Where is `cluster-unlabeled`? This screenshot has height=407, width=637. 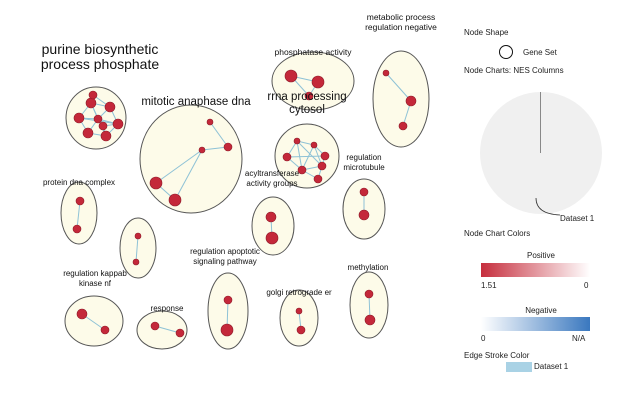 cluster-unlabeled is located at coordinates (138, 248).